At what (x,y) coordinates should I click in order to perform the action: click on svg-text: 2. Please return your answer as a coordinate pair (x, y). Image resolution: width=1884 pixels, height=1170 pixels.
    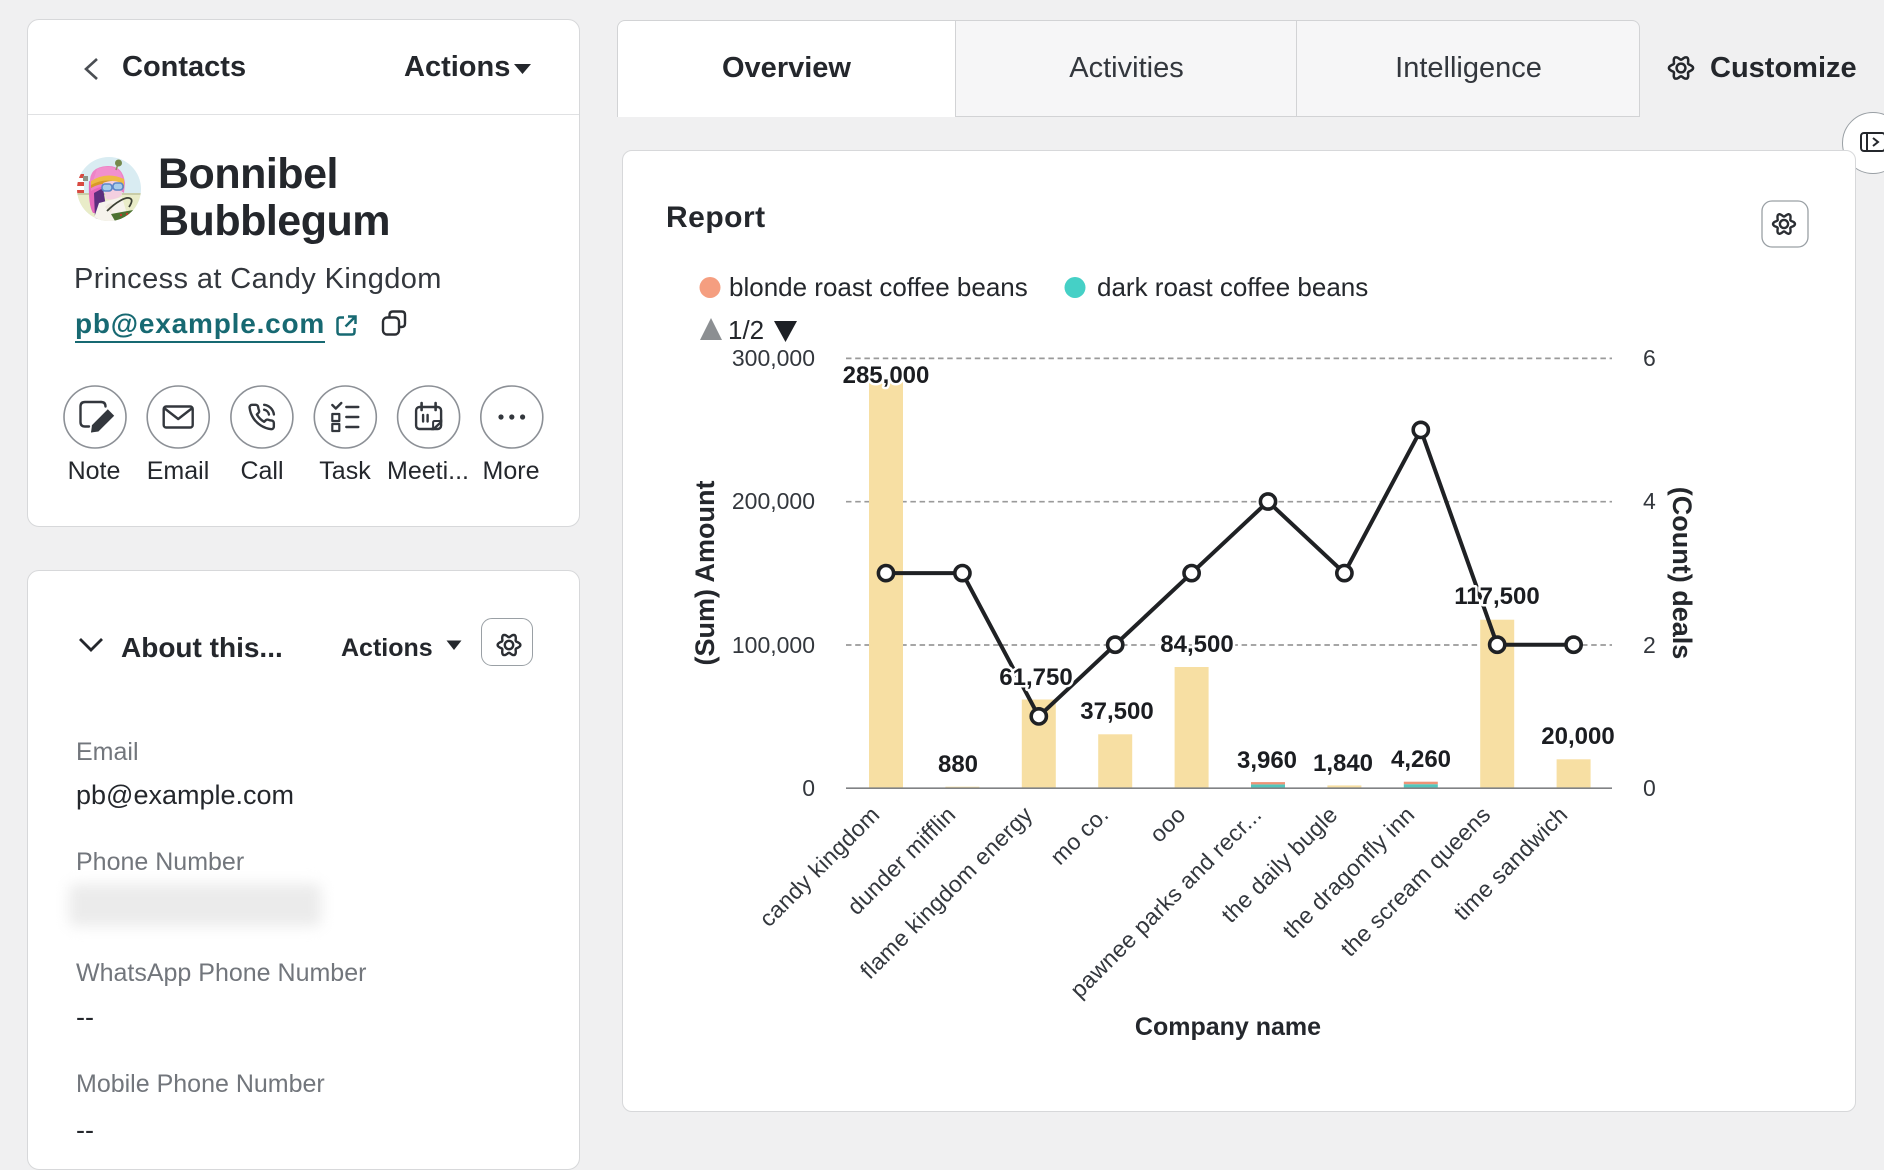
    Looking at the image, I should click on (1649, 645).